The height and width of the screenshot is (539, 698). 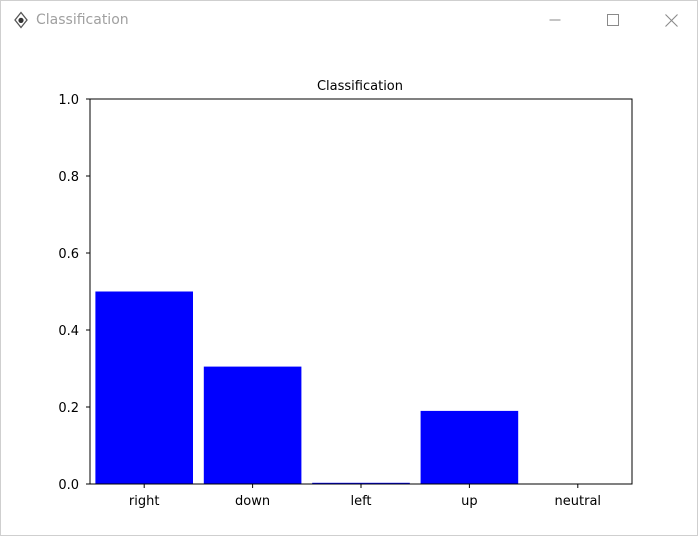 I want to click on bar-left, so click(x=361, y=483).